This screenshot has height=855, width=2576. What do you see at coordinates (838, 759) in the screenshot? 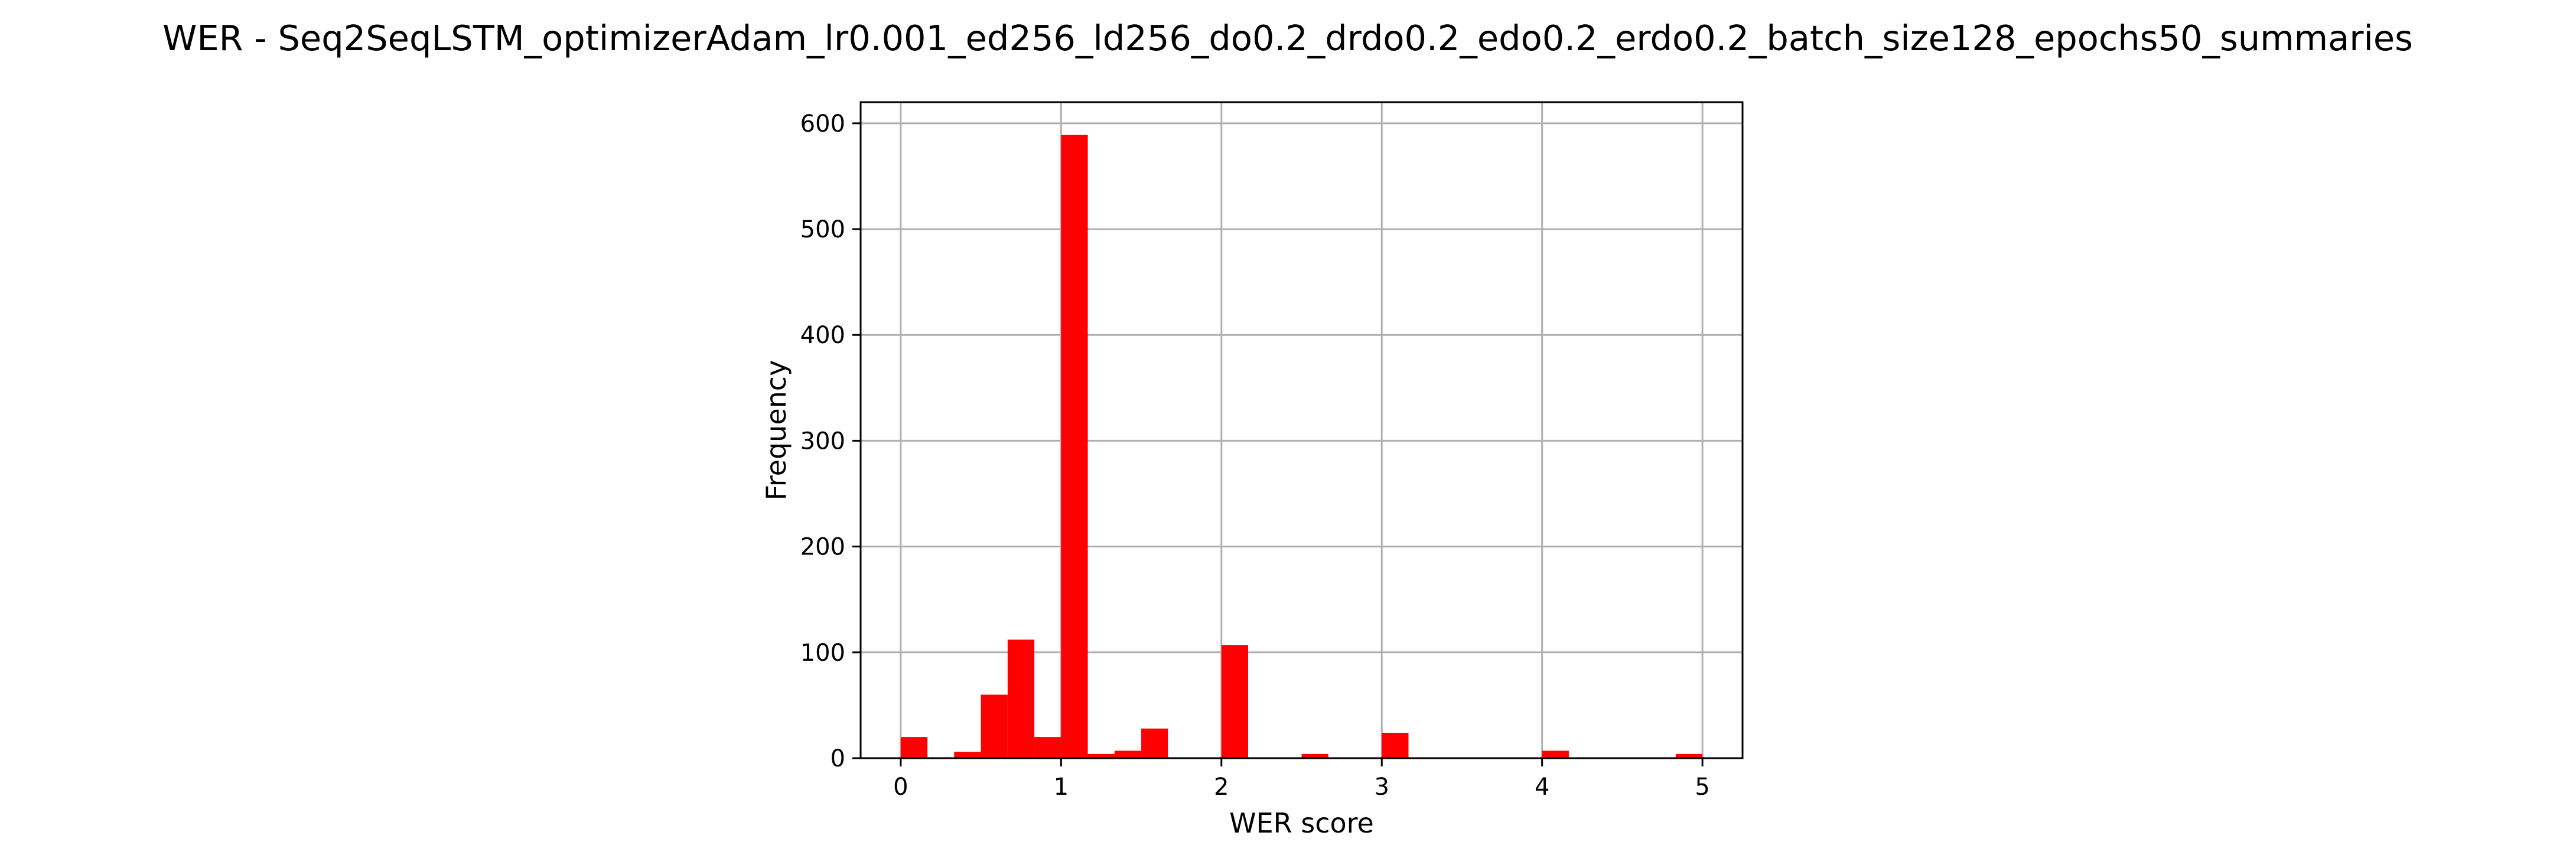
I see `y-tick-label: 0` at bounding box center [838, 759].